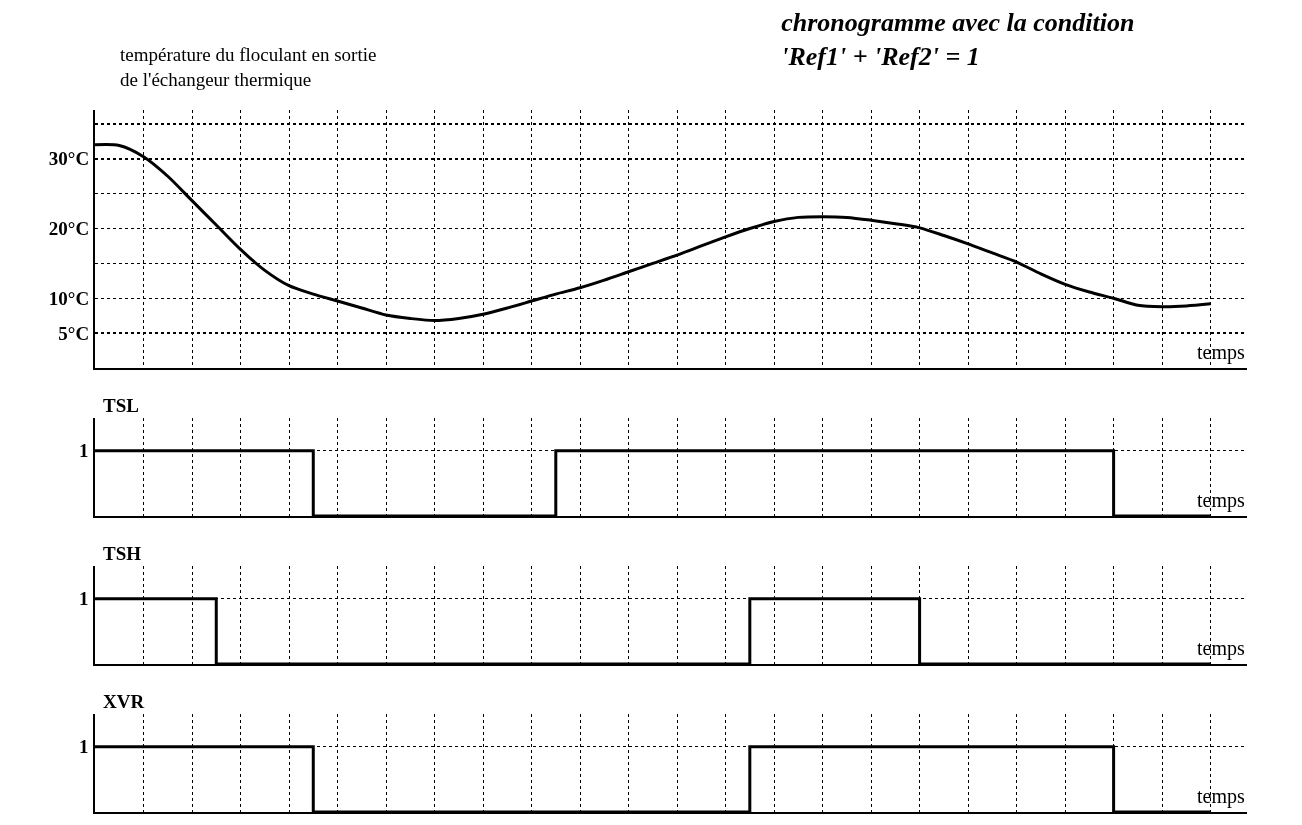  Describe the element at coordinates (69, 298) in the screenshot. I see `y-tick-label: 10°C` at that location.